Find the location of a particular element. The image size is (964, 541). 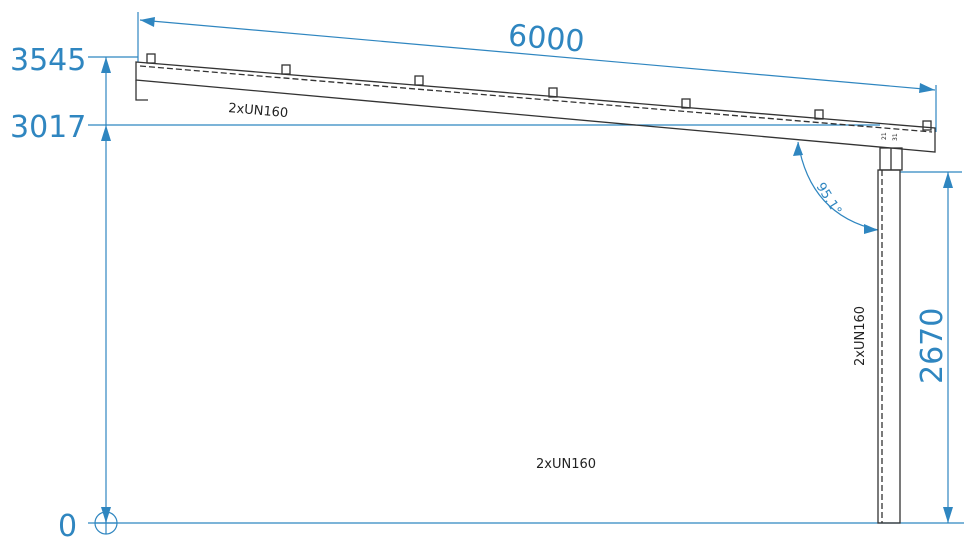

roof-beam is located at coordinates (535, 107).